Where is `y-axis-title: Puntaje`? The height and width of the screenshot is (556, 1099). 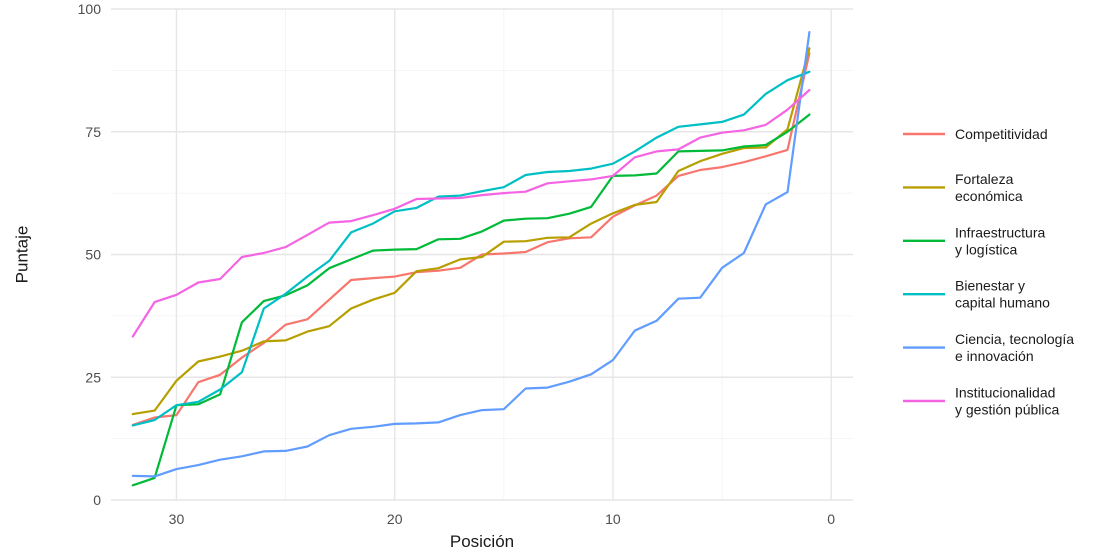 y-axis-title: Puntaje is located at coordinates (21, 255).